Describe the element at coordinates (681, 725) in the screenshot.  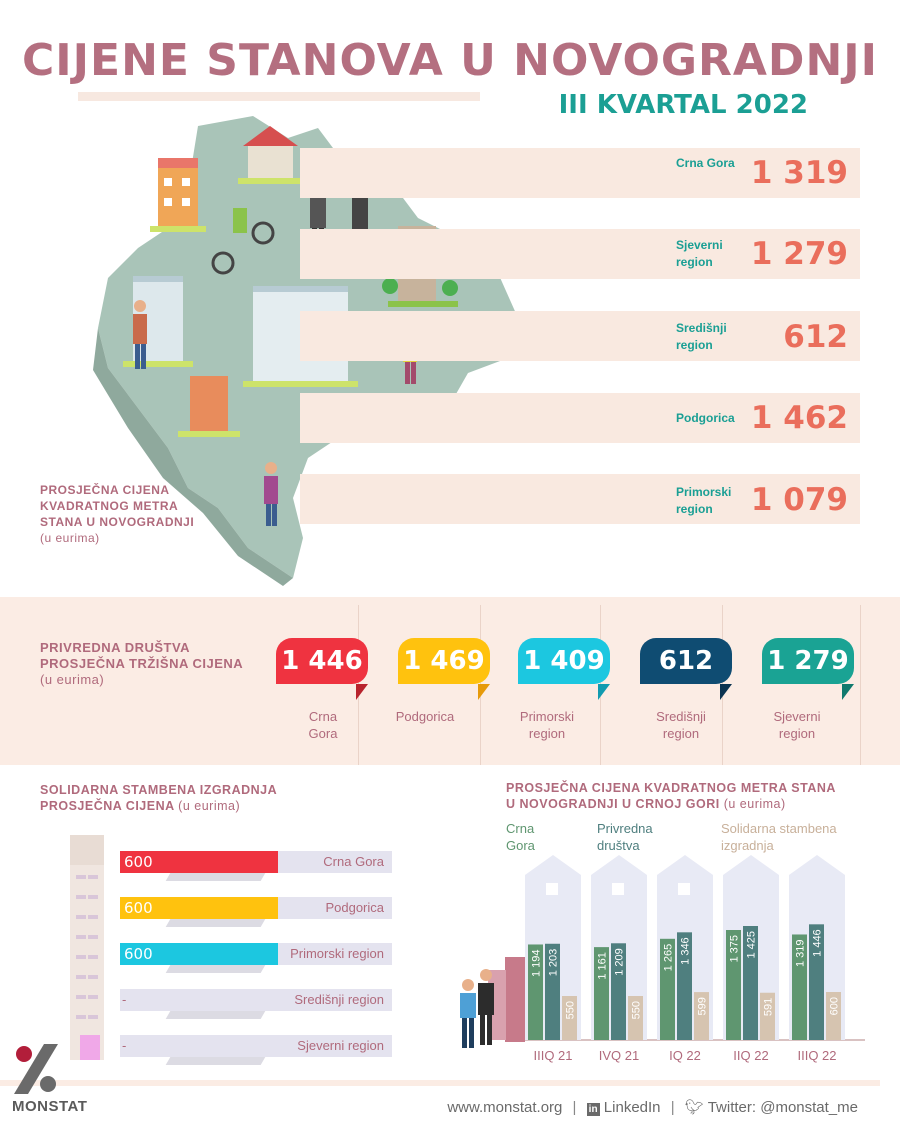
I see `company-label: Središnji region` at that location.